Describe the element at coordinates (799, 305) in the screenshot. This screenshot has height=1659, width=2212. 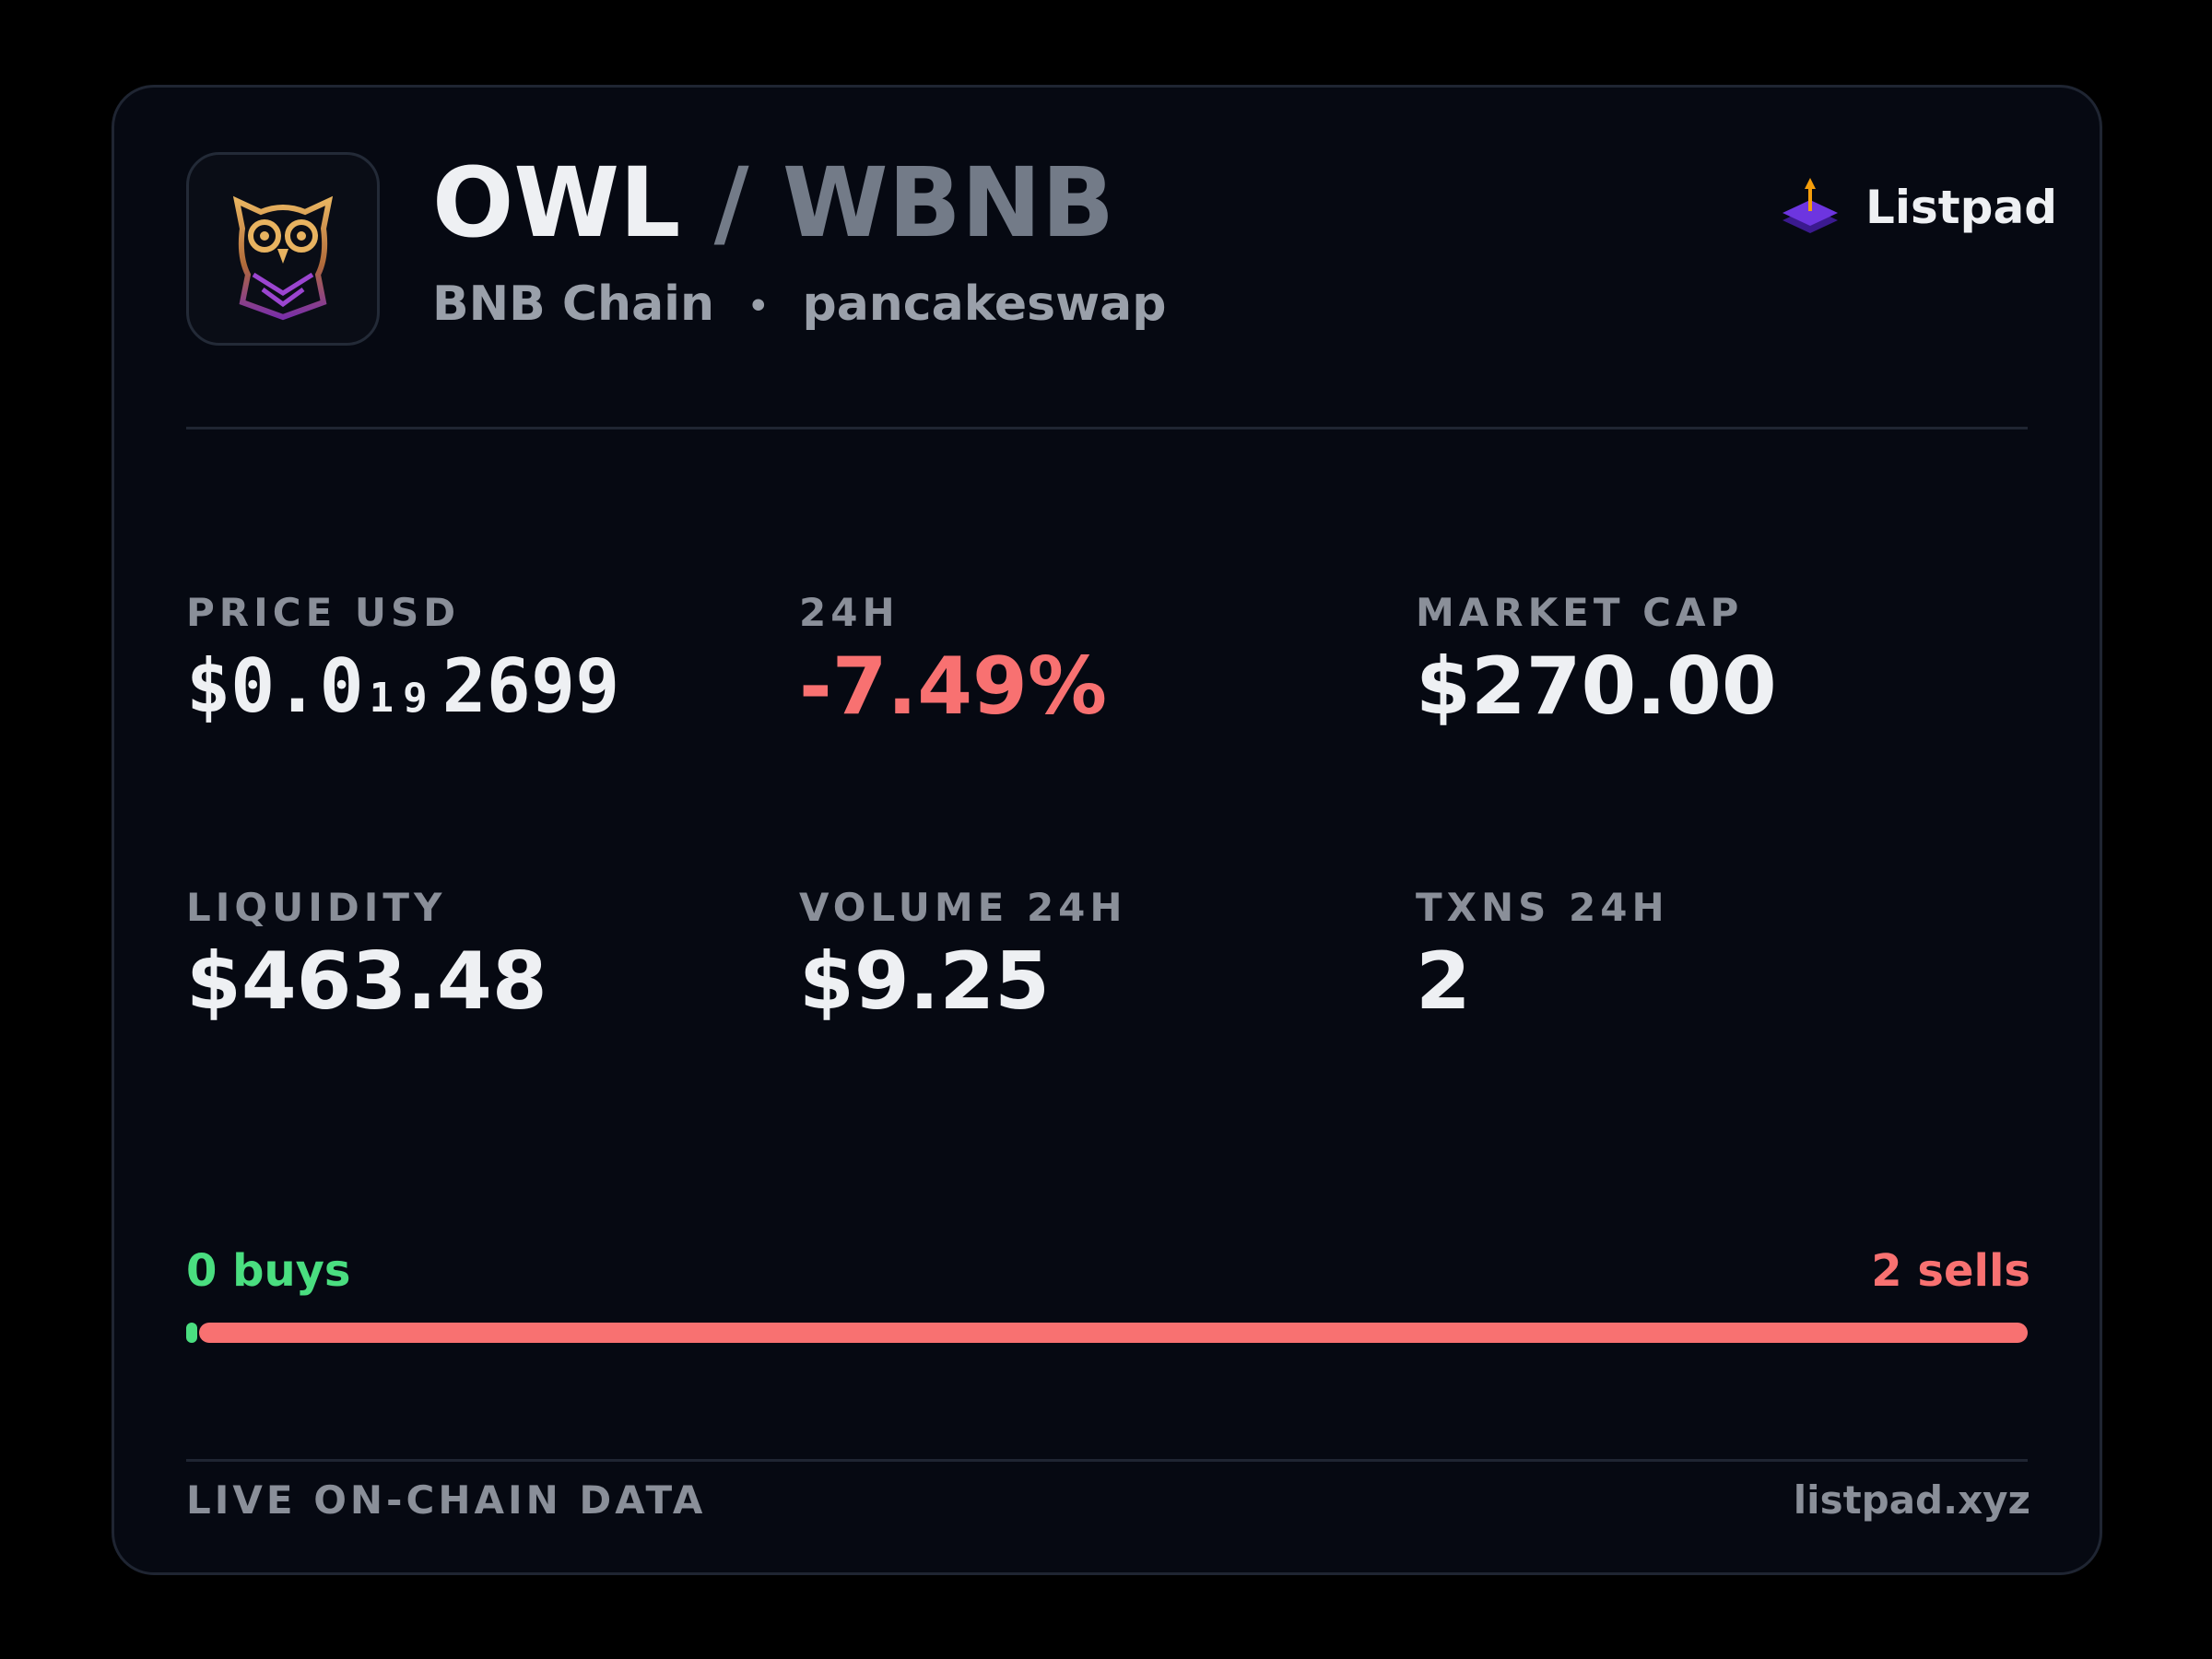
I see `pair-subtitle: BNB Chain • pancakeswap` at that location.